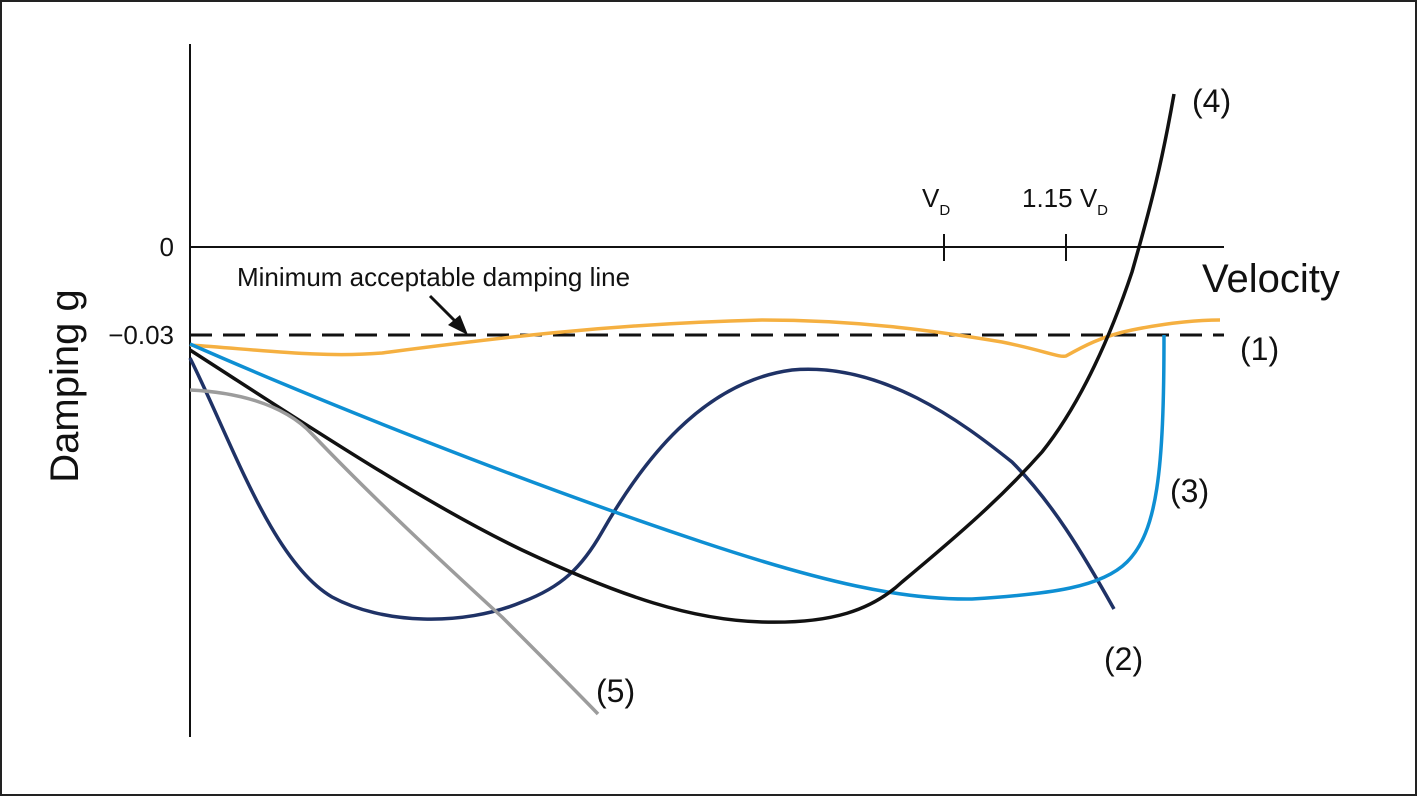 The width and height of the screenshot is (1417, 798). I want to click on vd-label-sub: D, so click(944, 210).